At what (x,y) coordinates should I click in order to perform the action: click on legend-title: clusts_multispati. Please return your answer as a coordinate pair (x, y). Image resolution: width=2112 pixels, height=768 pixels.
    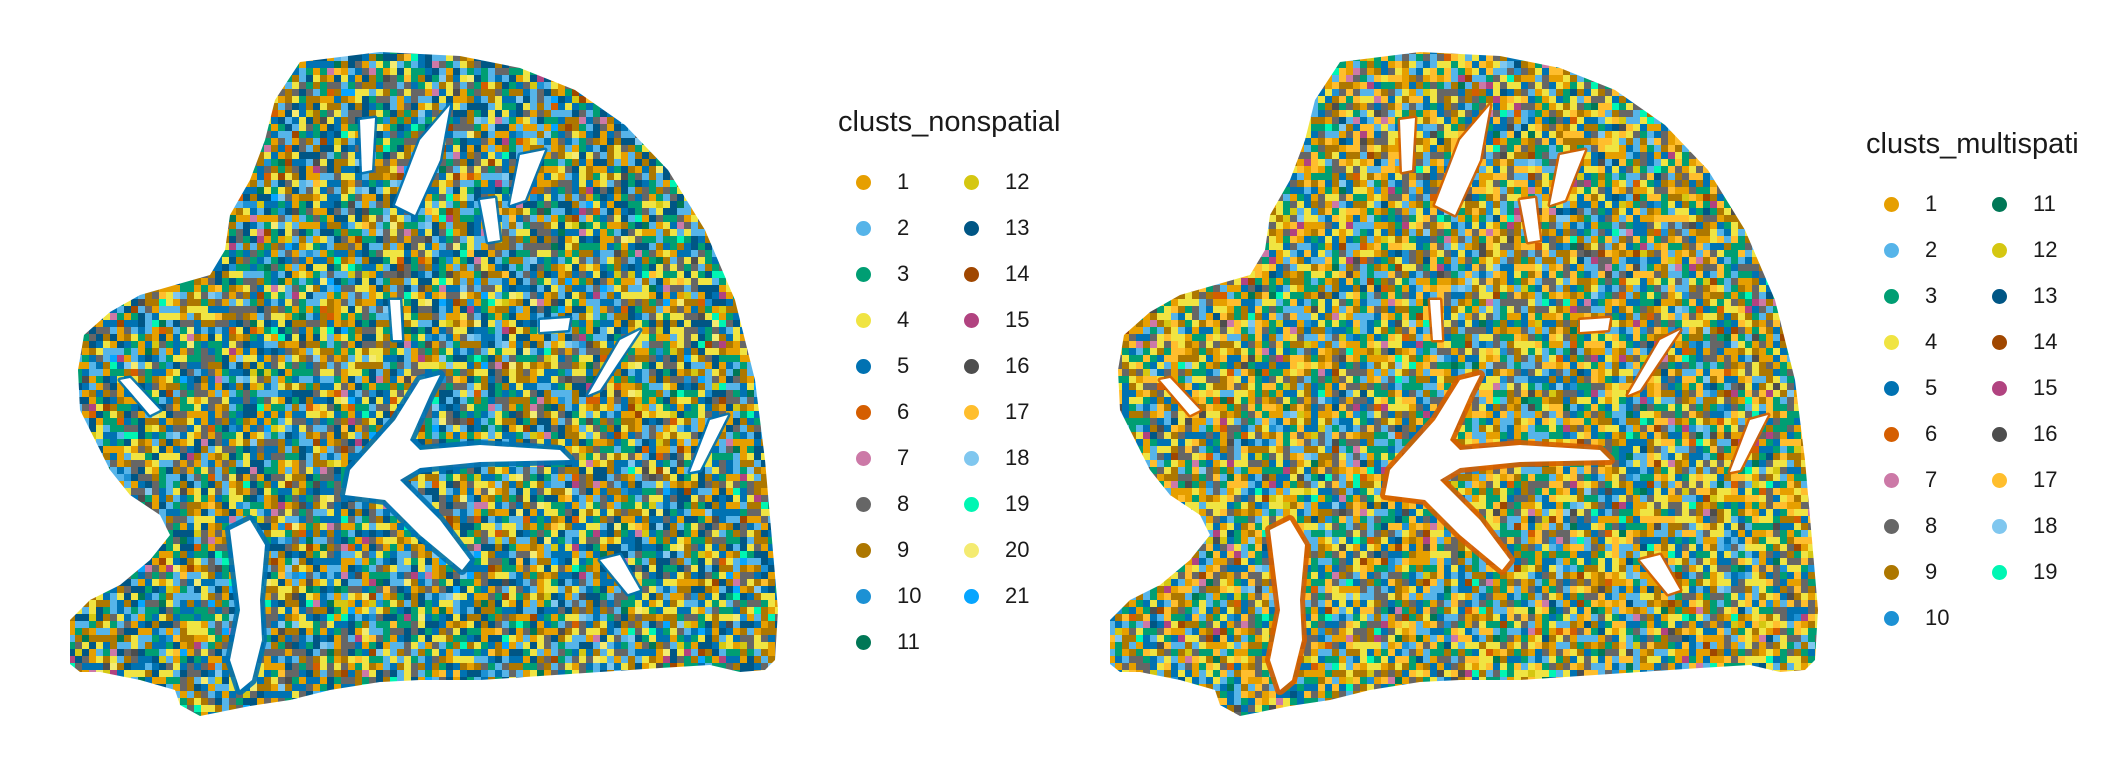
    Looking at the image, I should click on (1974, 144).